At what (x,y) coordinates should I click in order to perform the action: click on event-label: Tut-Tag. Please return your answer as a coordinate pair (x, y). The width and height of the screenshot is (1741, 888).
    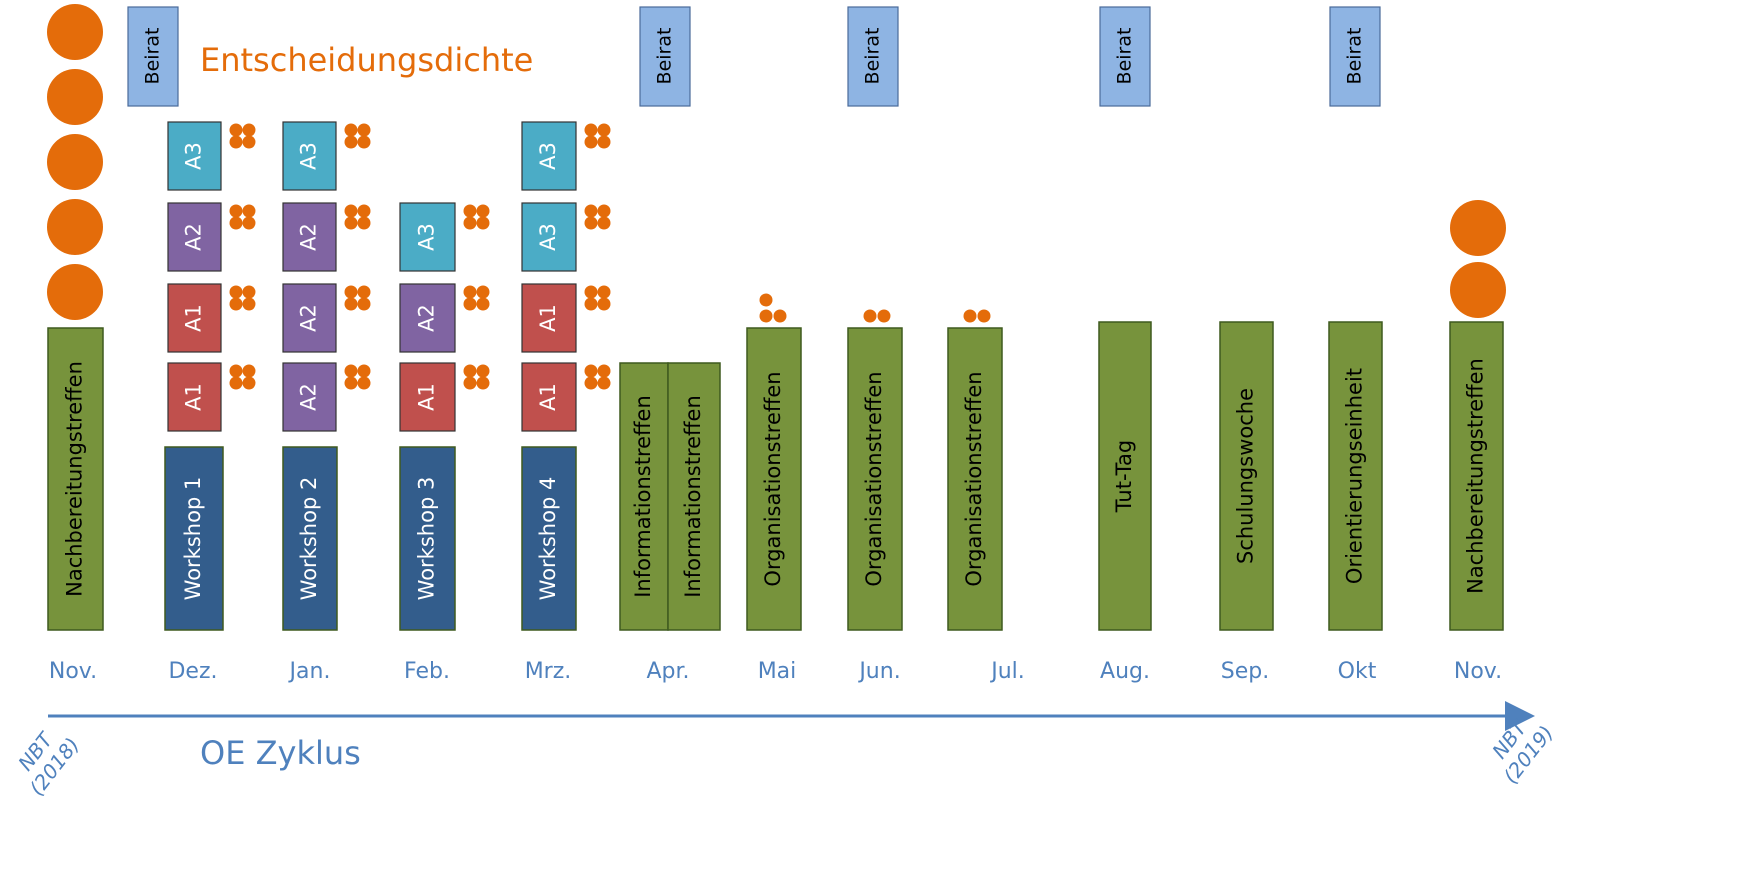
    Looking at the image, I should click on (1124, 476).